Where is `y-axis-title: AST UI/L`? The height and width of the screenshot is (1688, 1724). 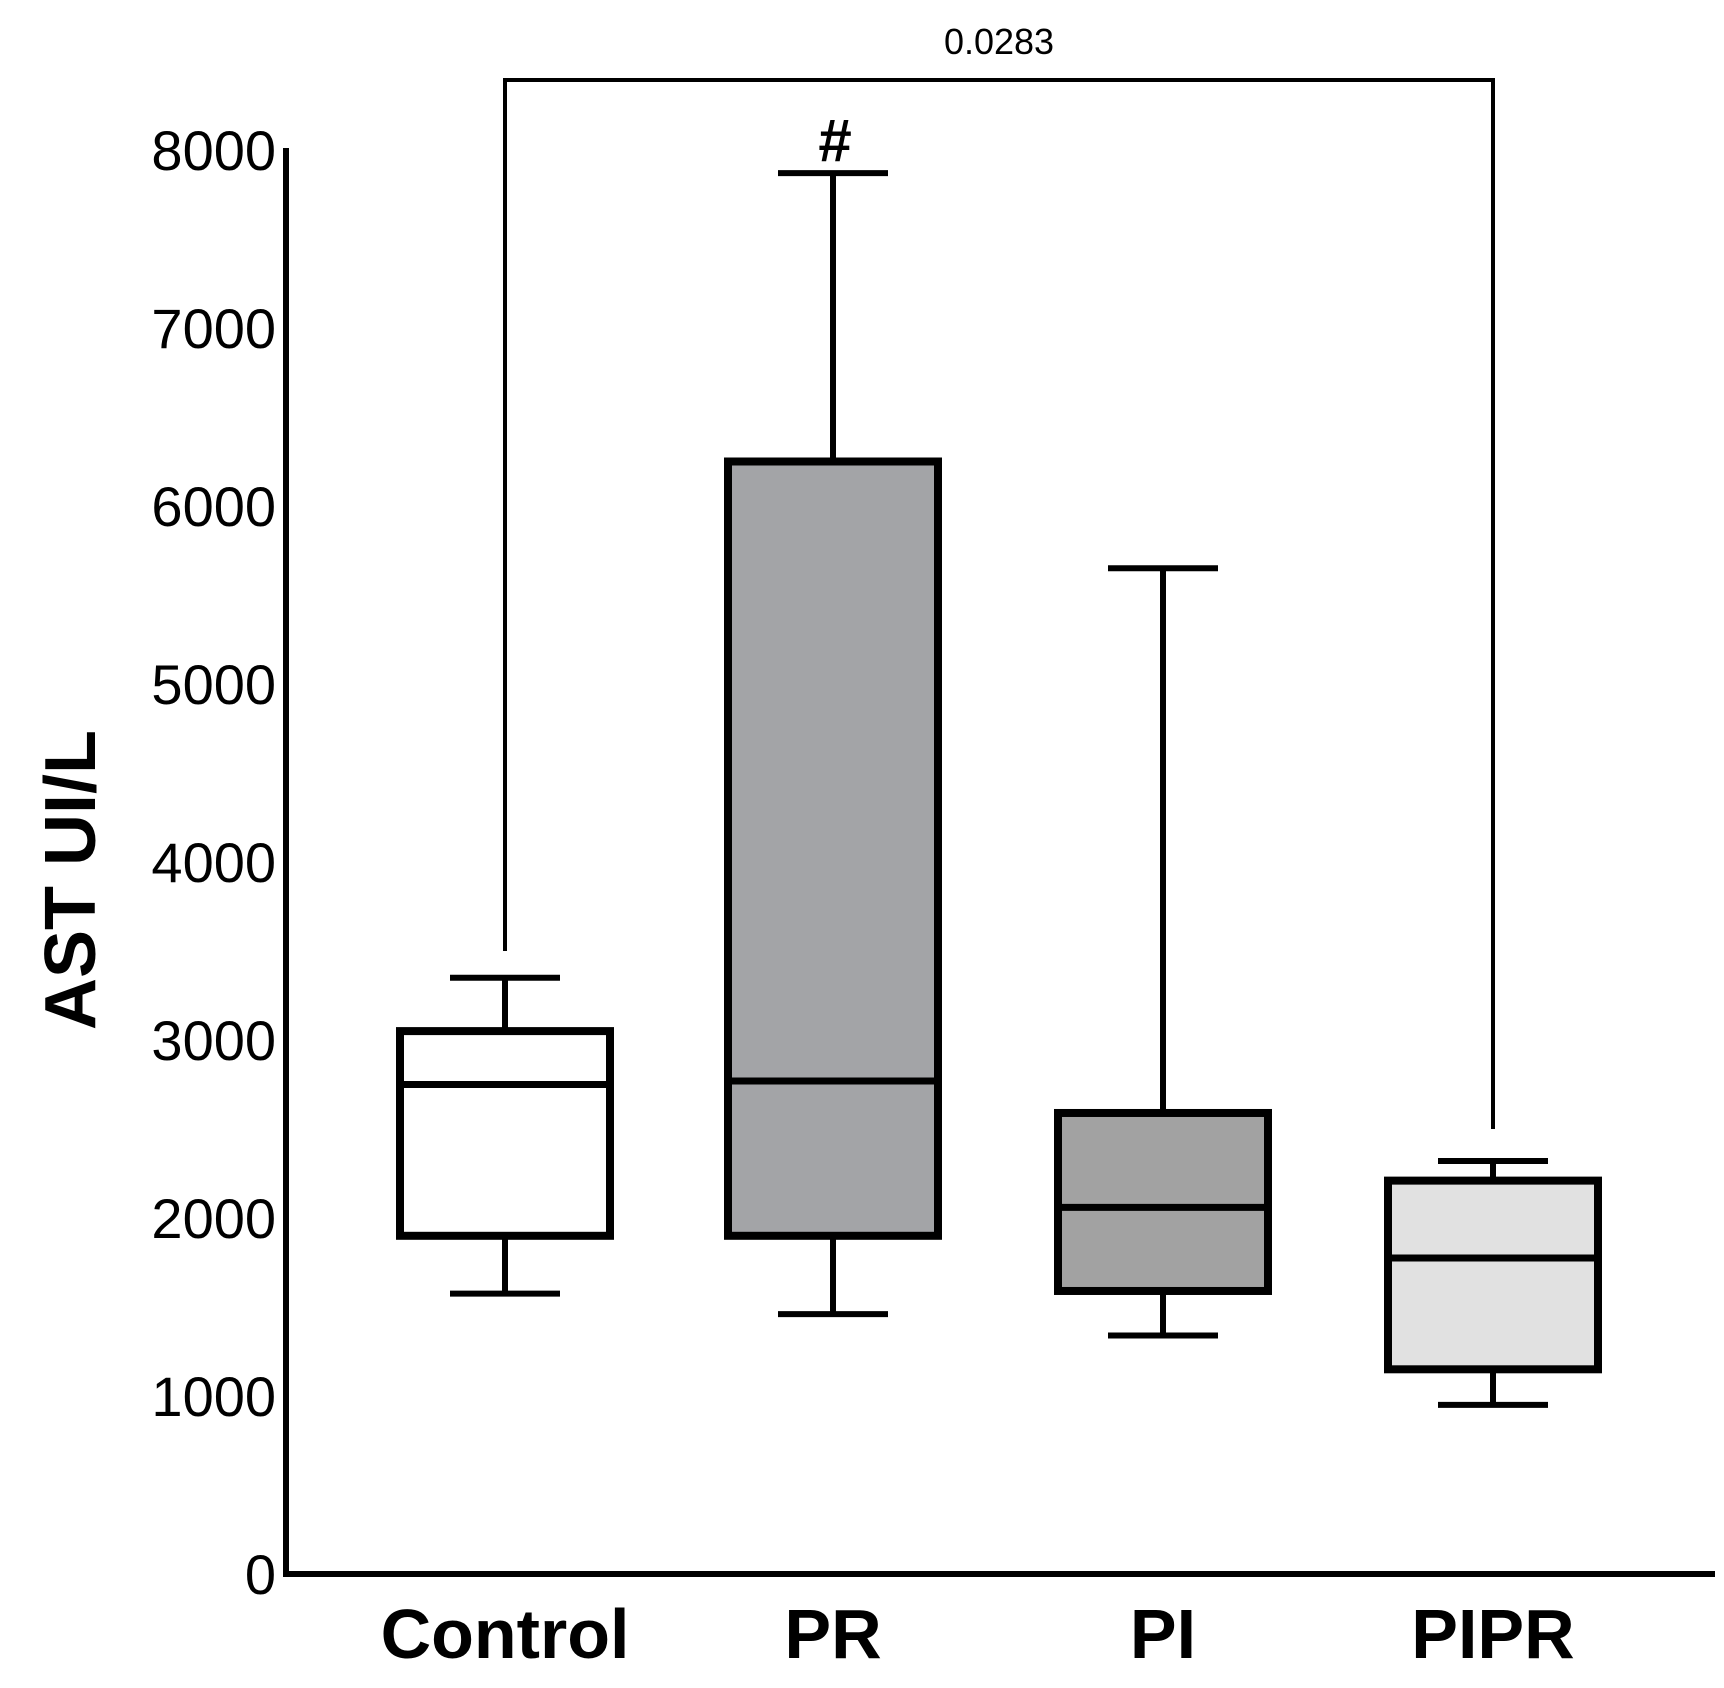 y-axis-title: AST UI/L is located at coordinates (71, 880).